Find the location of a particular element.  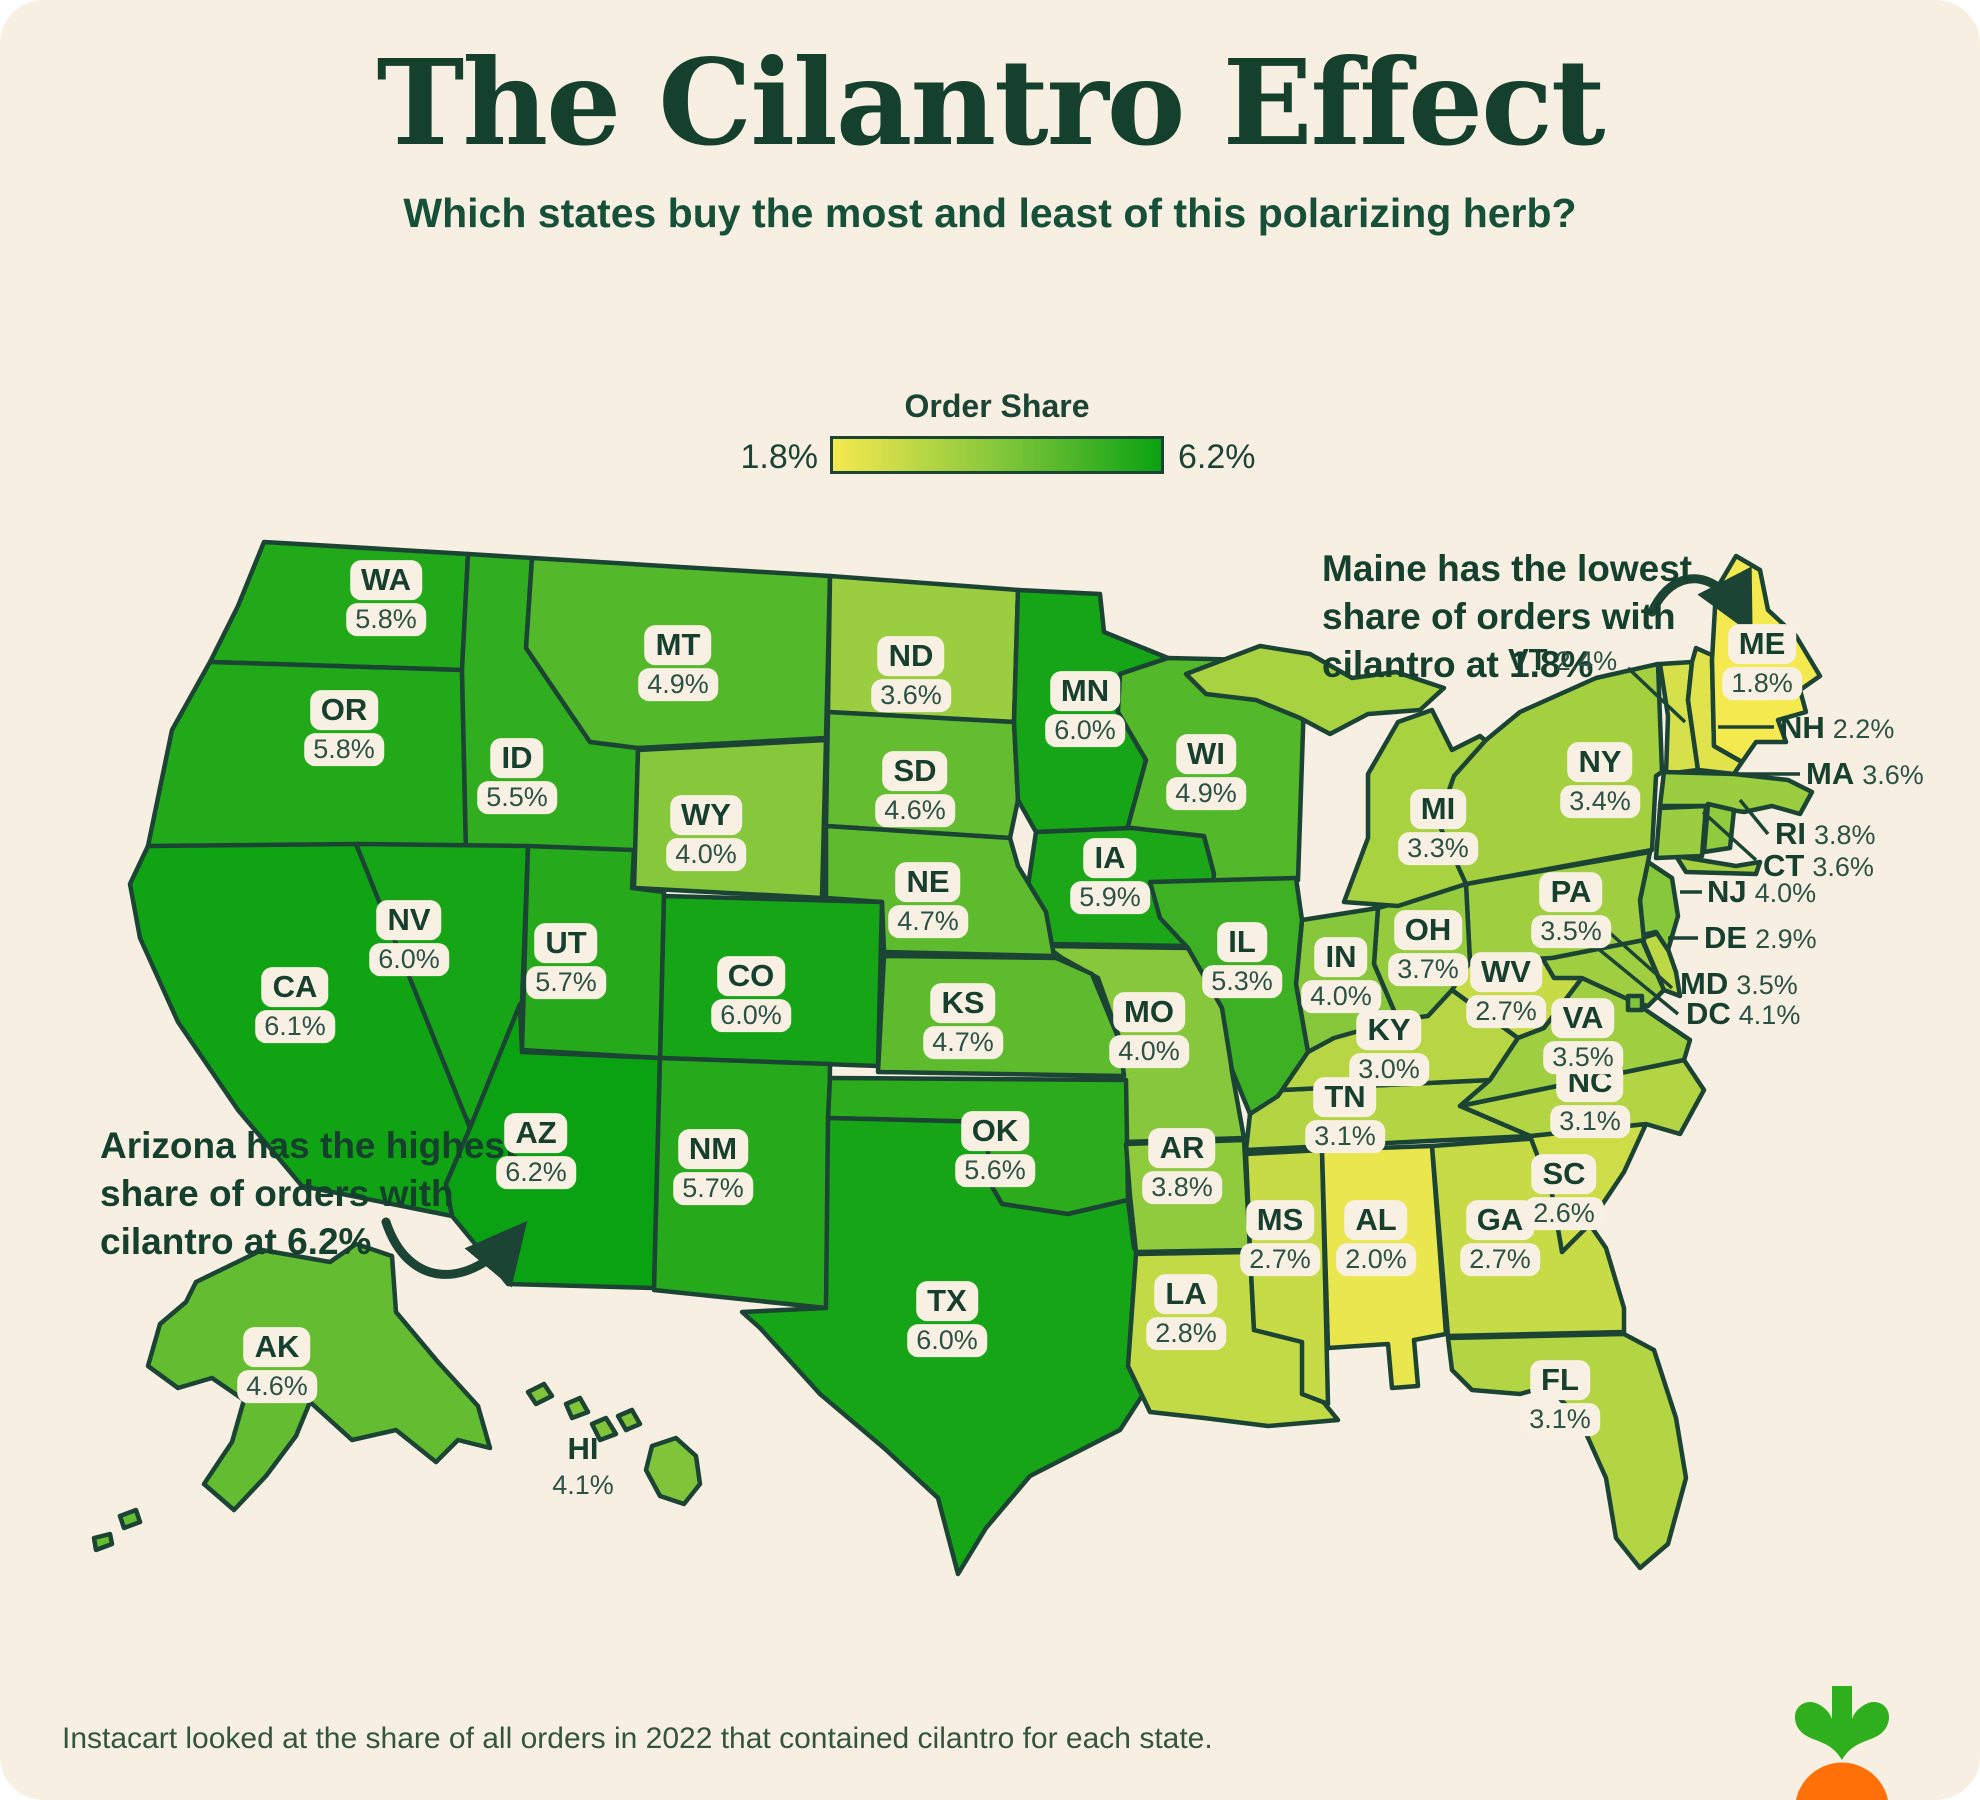

state-abbr: MS is located at coordinates (1280, 1220).